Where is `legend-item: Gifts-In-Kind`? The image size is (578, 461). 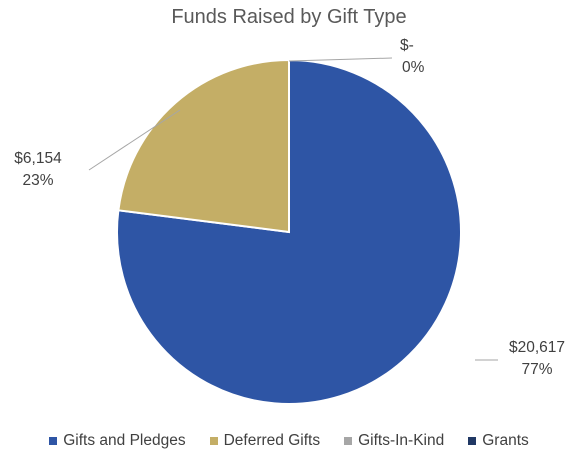
legend-item: Gifts-In-Kind is located at coordinates (394, 441).